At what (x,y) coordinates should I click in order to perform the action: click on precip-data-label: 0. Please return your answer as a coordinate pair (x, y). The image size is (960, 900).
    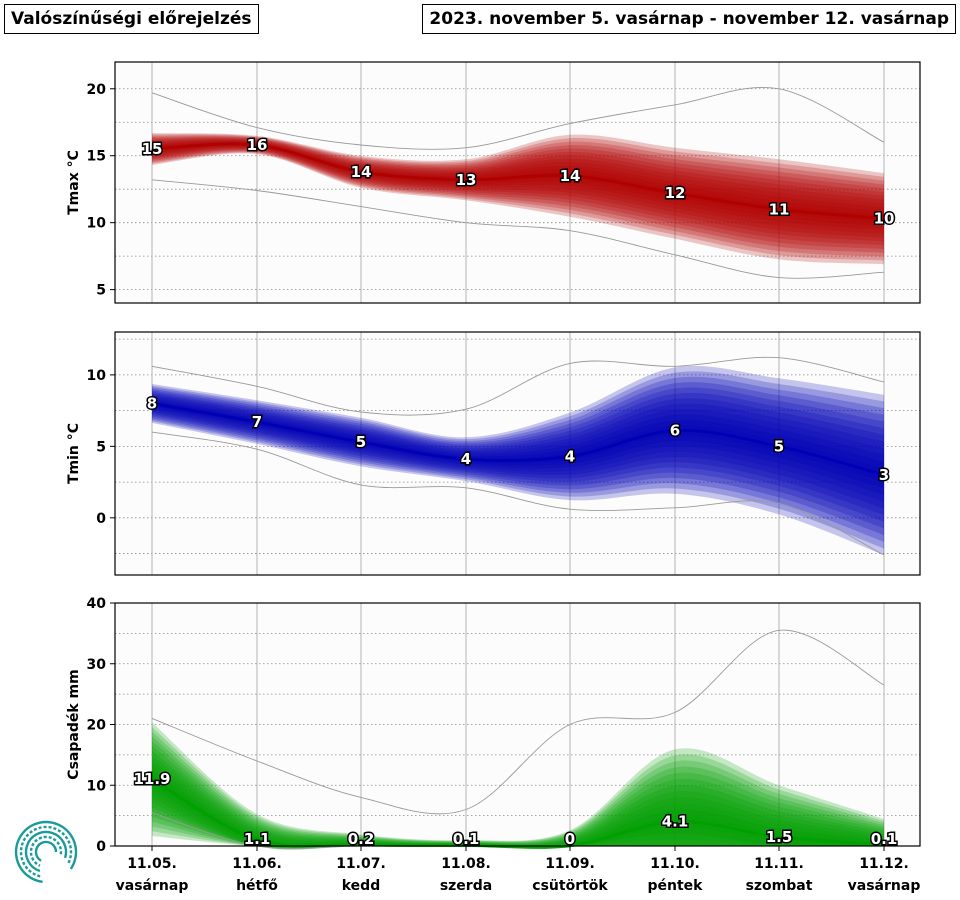
    Looking at the image, I should click on (570, 839).